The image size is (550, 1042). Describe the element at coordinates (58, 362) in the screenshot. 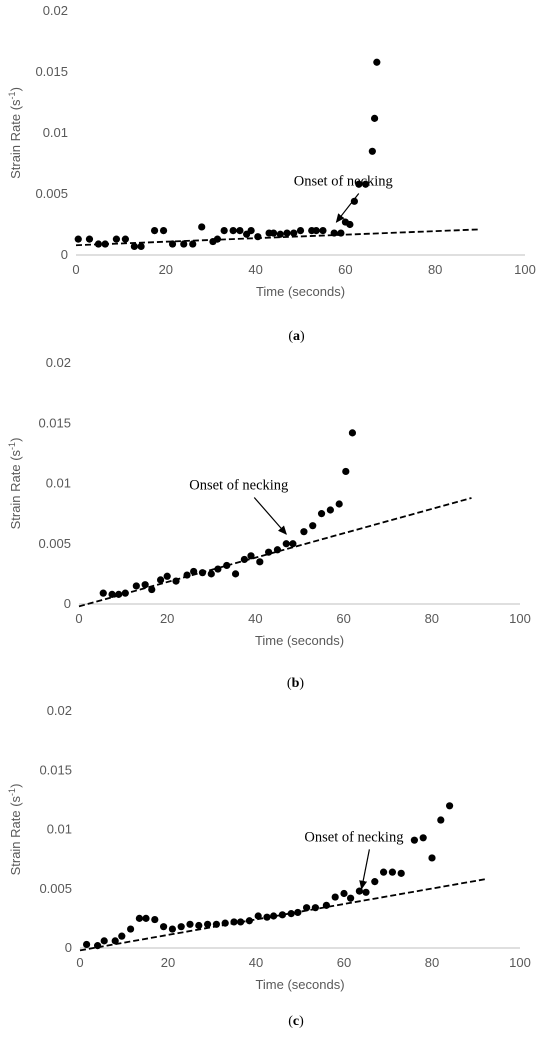

I see `panel-b-y-tick-label: 0.02` at that location.